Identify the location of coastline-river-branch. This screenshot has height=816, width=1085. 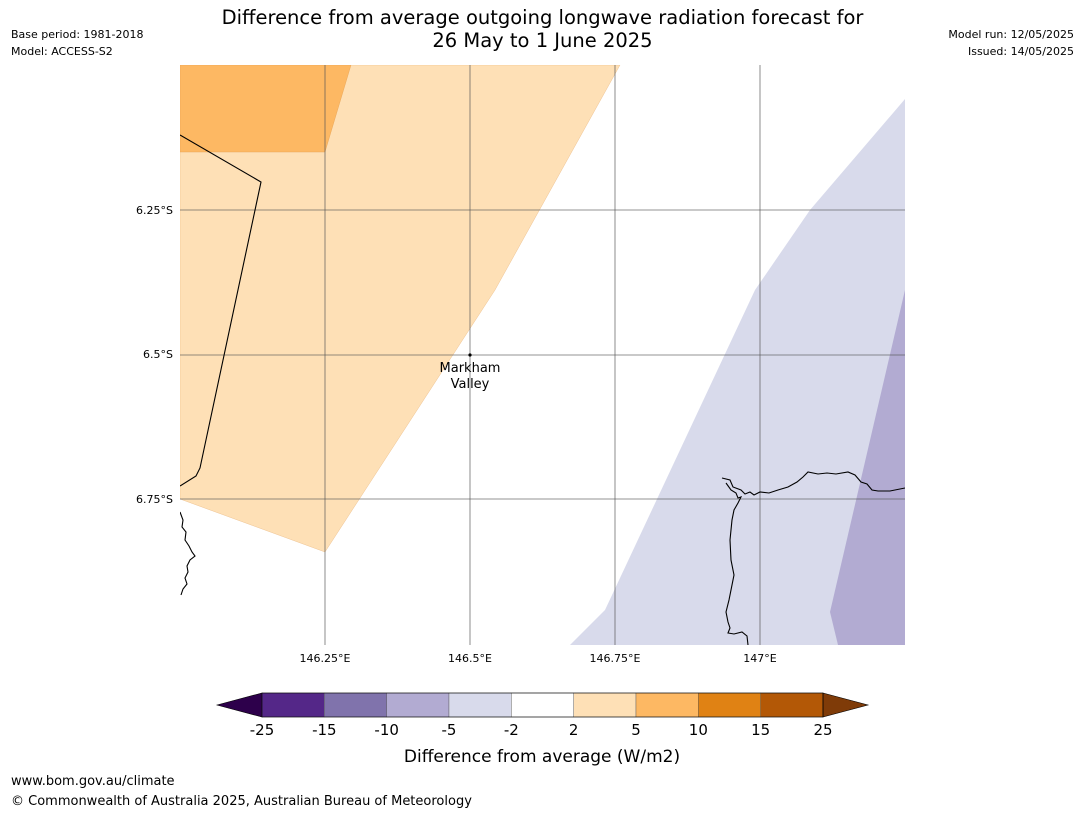
(737, 563).